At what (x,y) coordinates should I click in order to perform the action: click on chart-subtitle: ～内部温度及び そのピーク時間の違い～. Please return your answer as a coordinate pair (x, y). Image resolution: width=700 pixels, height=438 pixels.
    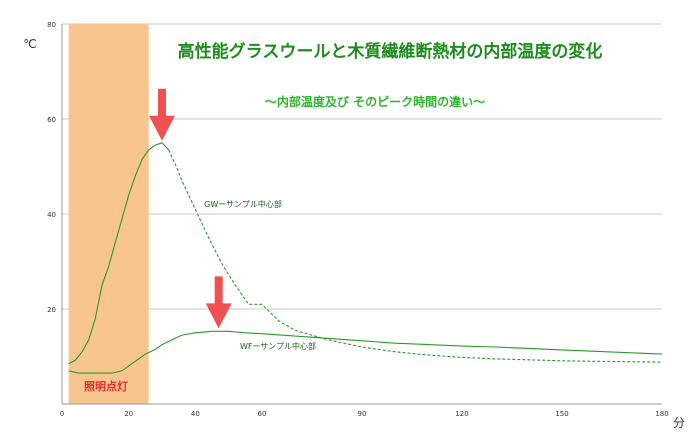
    Looking at the image, I should click on (375, 101).